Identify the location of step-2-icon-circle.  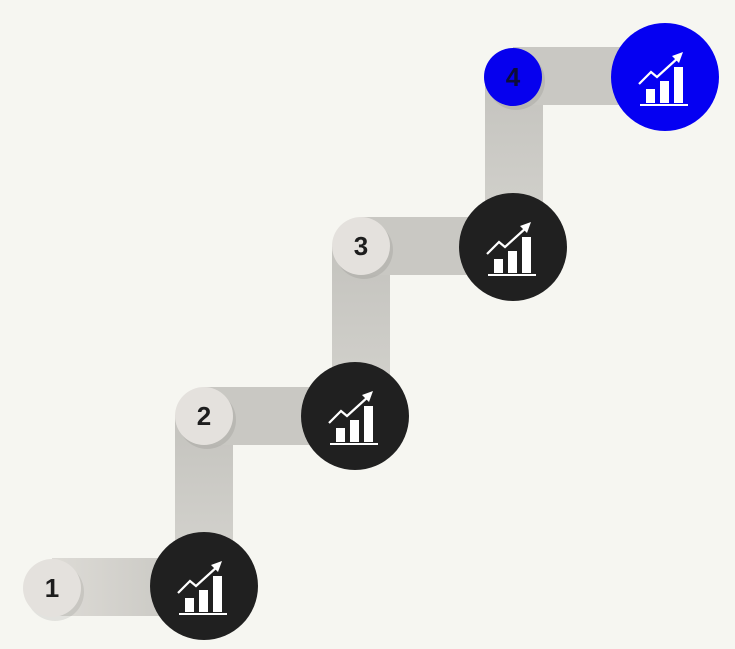
(355, 416).